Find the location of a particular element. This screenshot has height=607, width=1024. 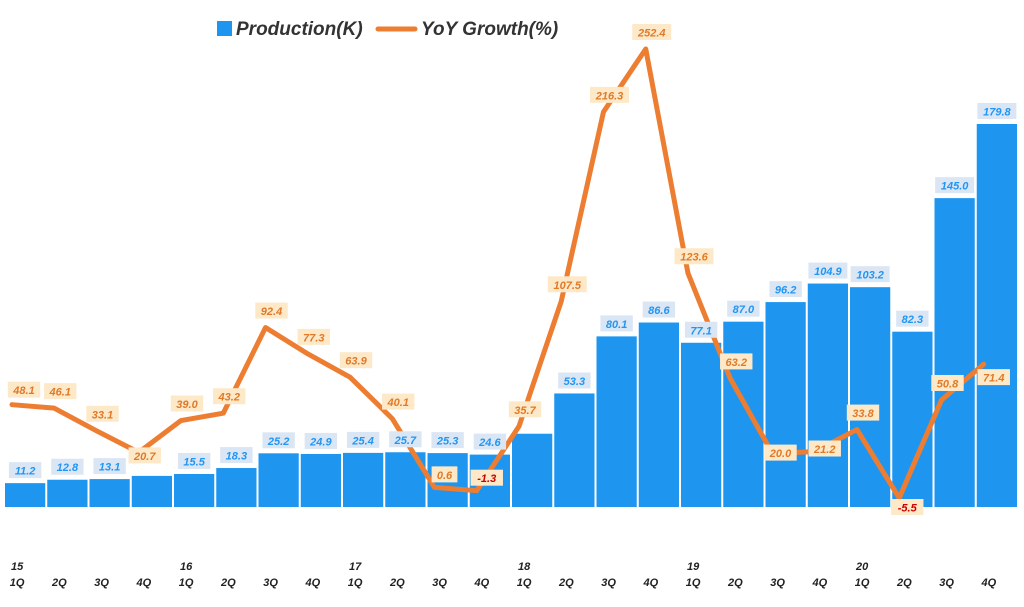

bar-data-label: 53.3 is located at coordinates (574, 380).